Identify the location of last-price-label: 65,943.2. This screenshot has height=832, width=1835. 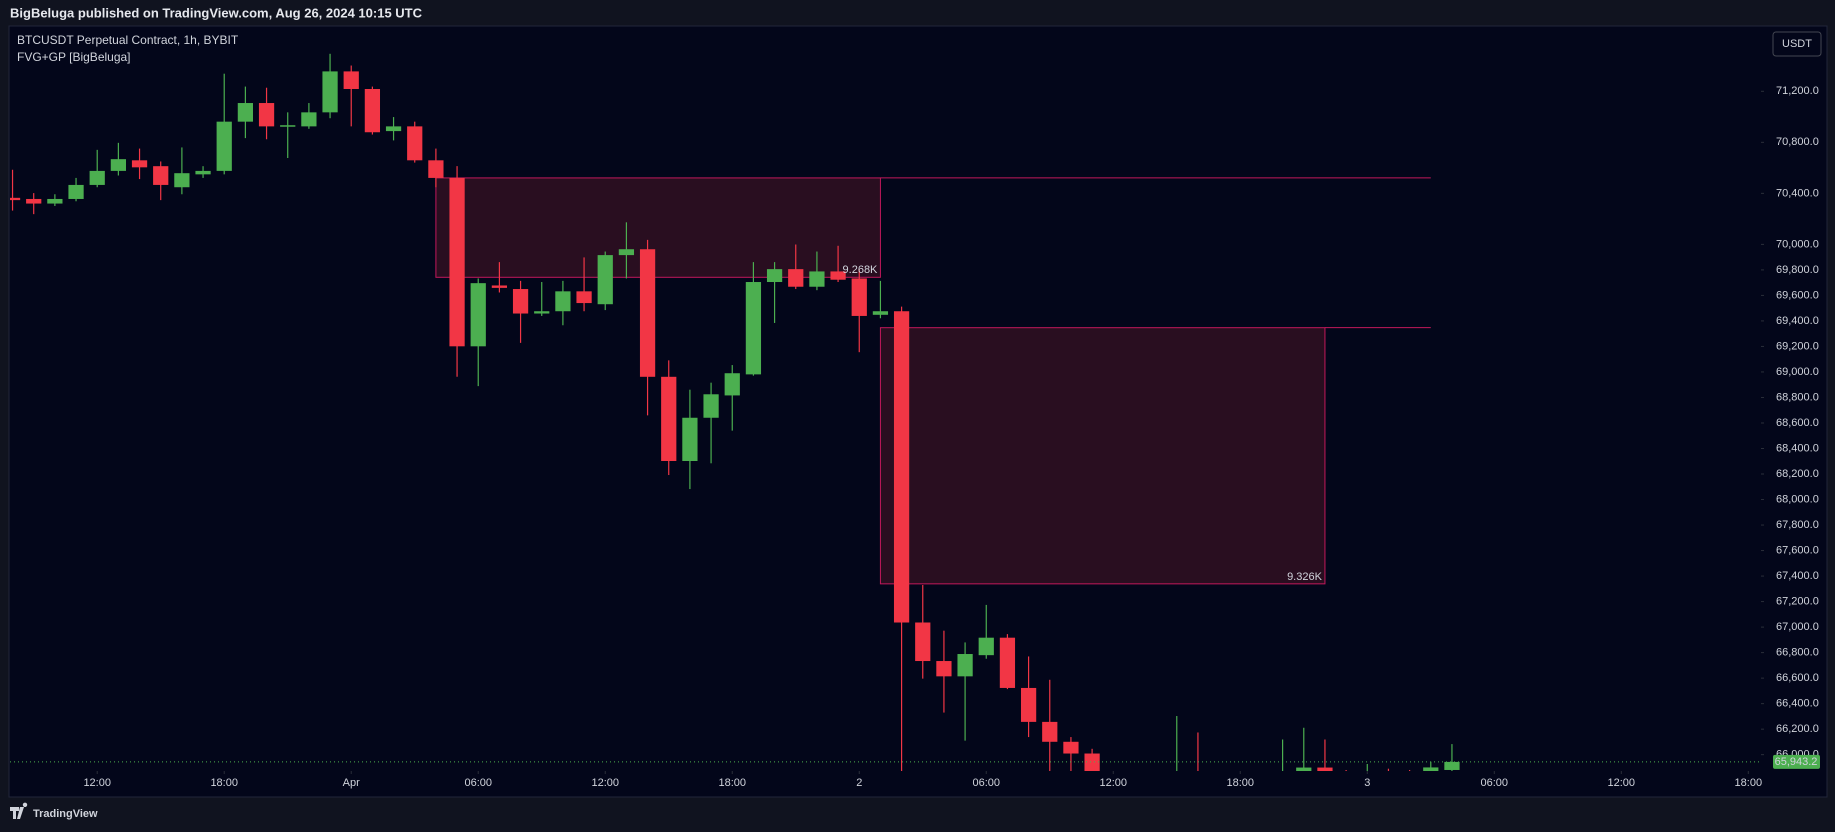
(1796, 762).